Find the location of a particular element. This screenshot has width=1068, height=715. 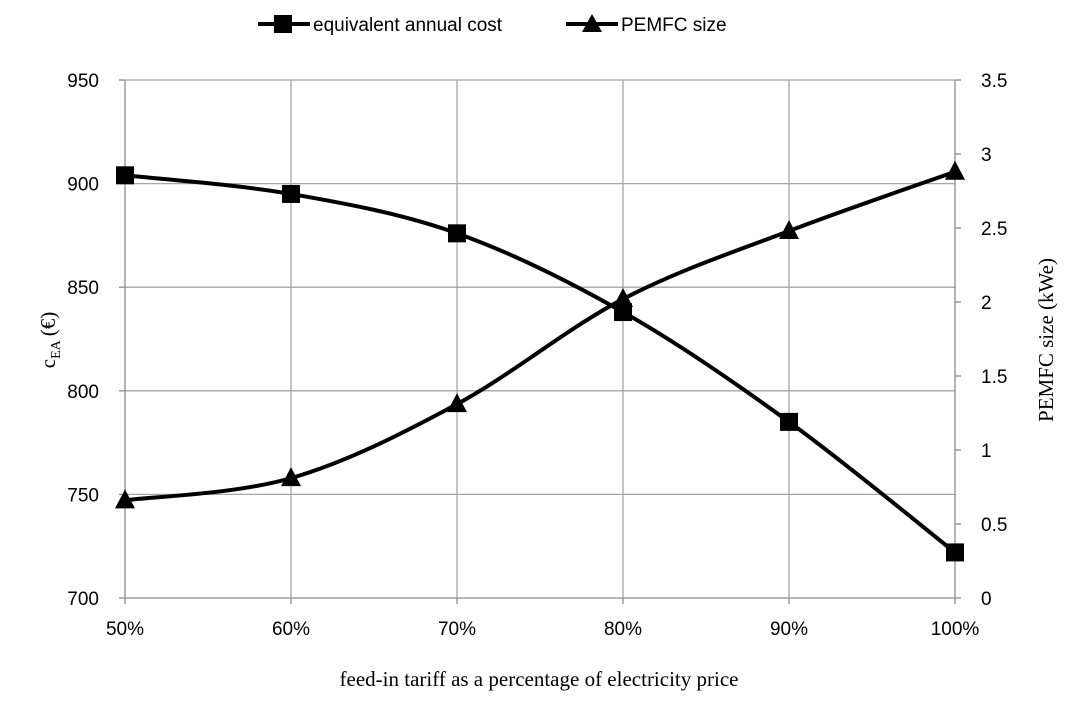

legend: equivalent annual cost PEMFC size is located at coordinates (492, 25).